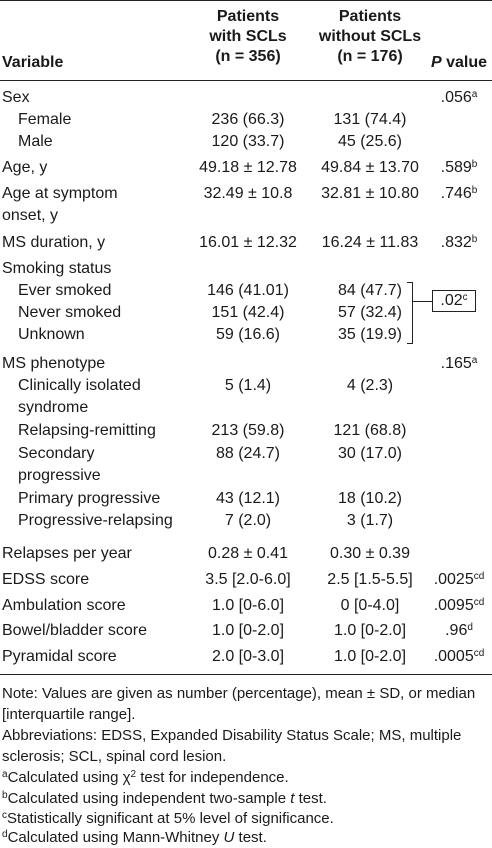 The height and width of the screenshot is (848, 492). I want to click on row-age-onset-p: .746b, so click(459, 194).